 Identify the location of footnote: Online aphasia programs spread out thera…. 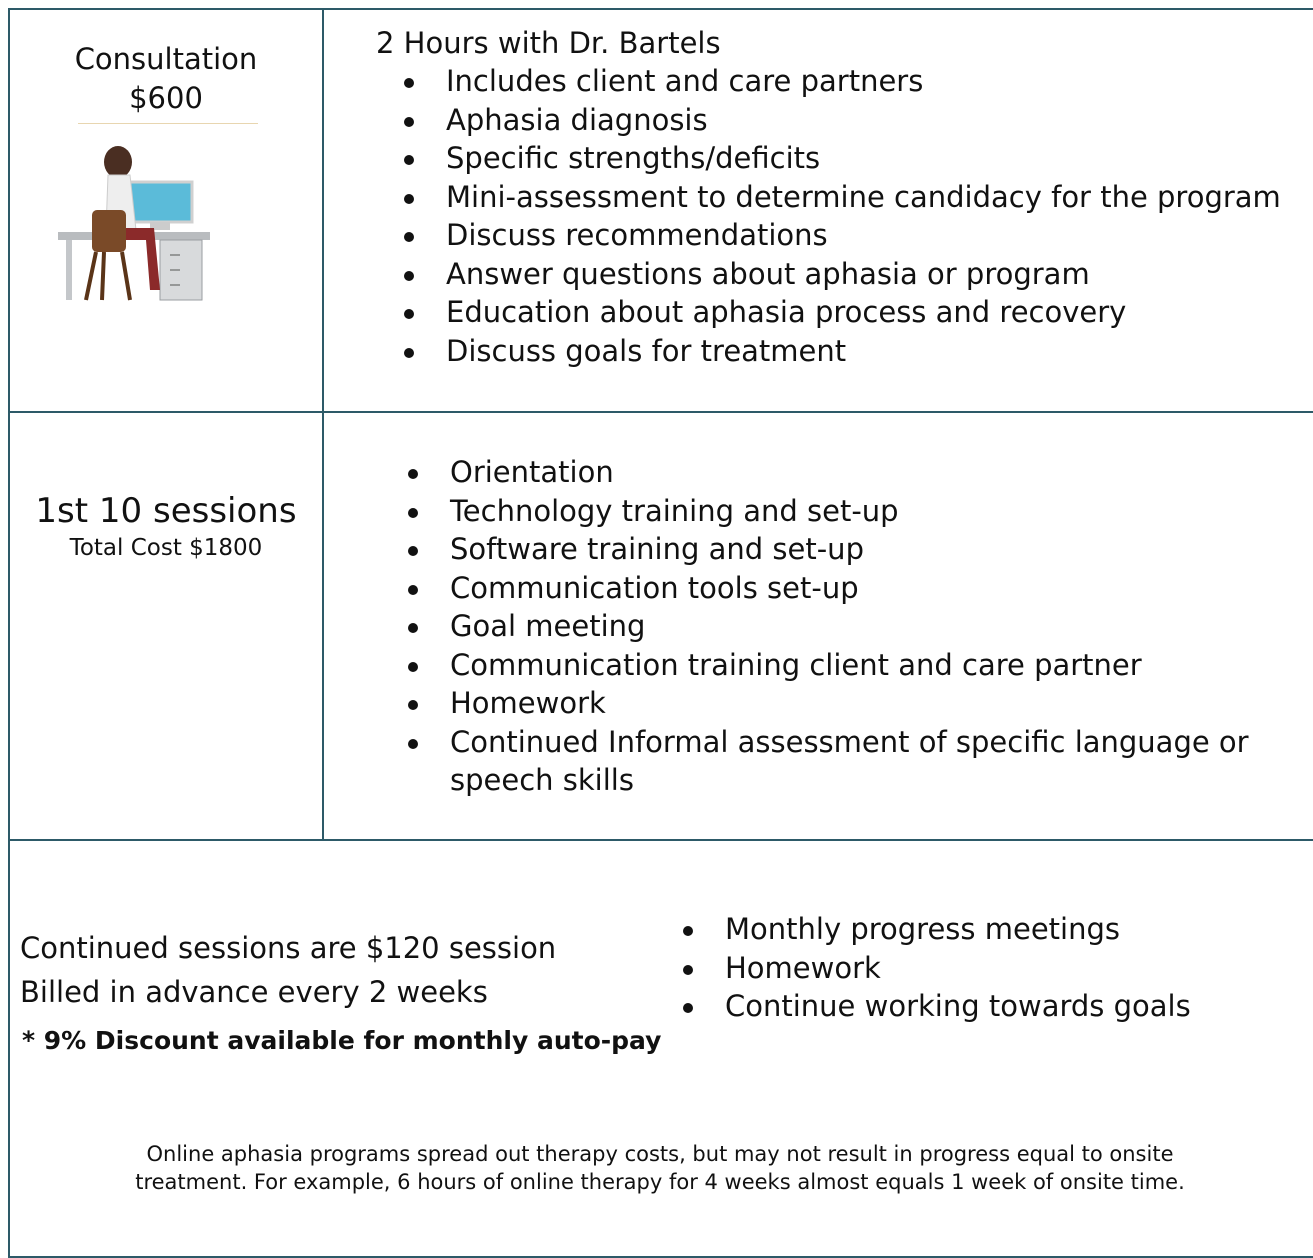
(660, 1168).